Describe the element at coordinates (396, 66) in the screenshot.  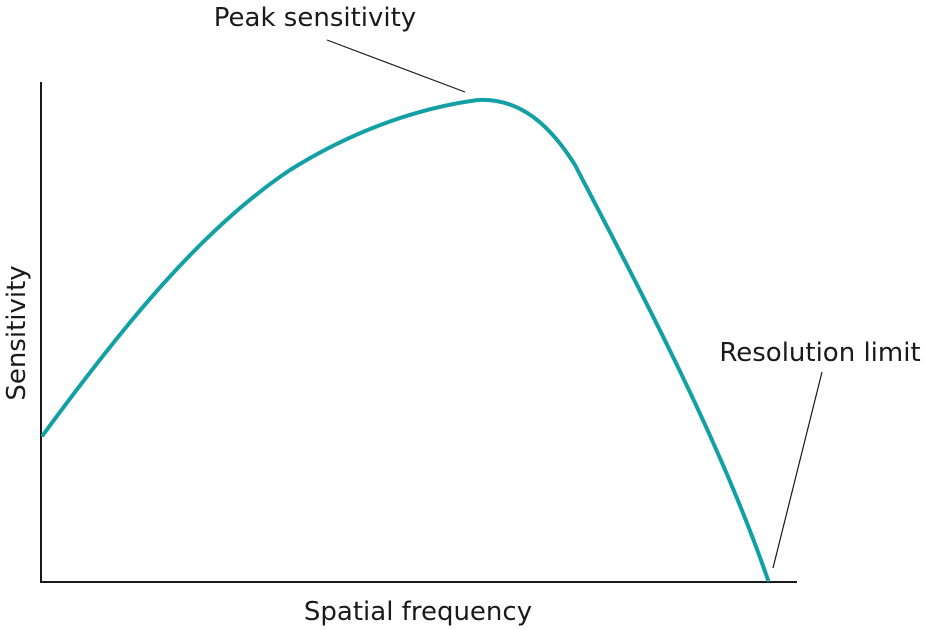
I see `peak-leader` at that location.